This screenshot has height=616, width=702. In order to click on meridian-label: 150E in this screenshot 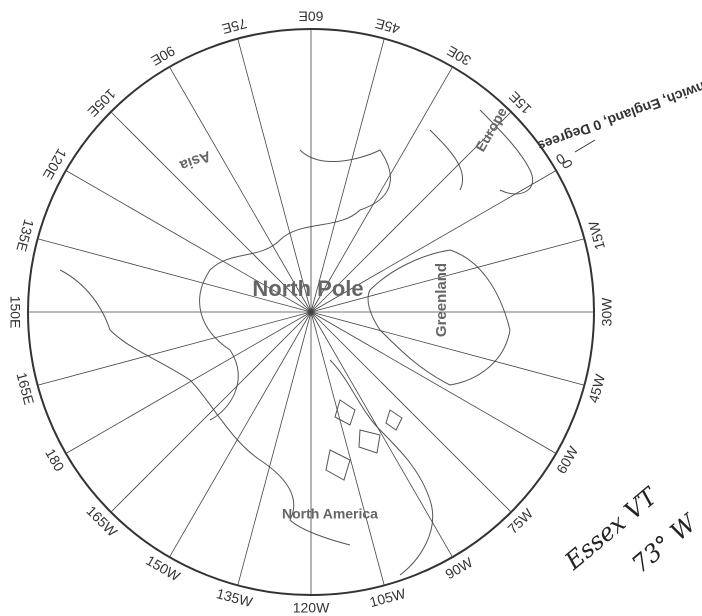, I will do `click(15, 312)`.